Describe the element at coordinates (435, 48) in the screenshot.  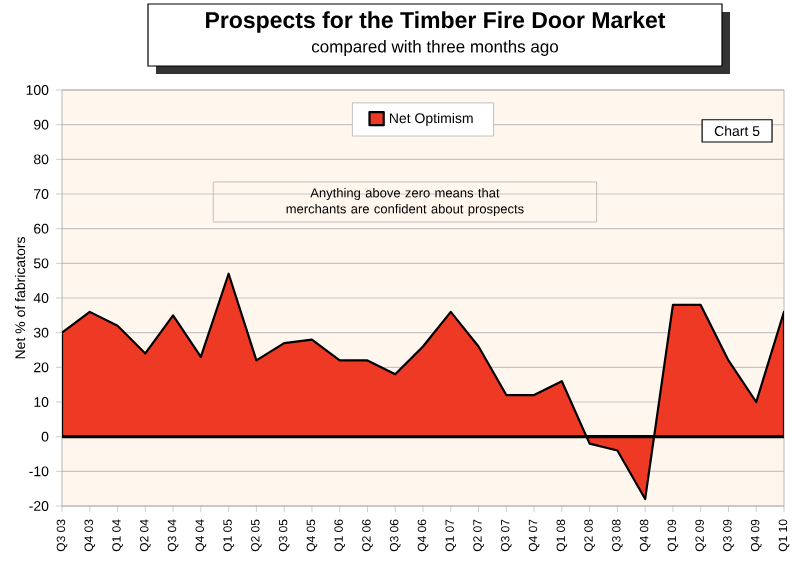
I see `chart-subtitle: compared with three months ago` at that location.